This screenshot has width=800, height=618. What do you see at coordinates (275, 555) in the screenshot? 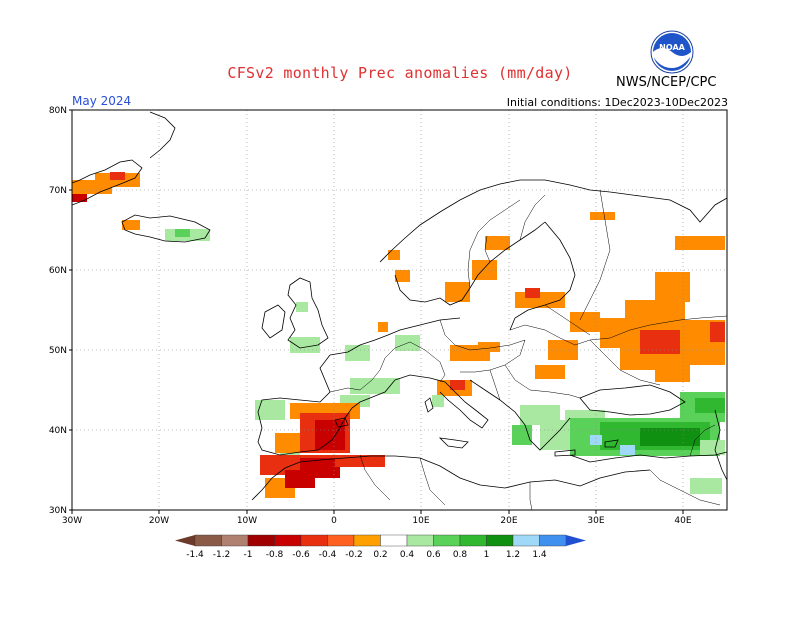
I see `colorbar-label: -0.8` at bounding box center [275, 555].